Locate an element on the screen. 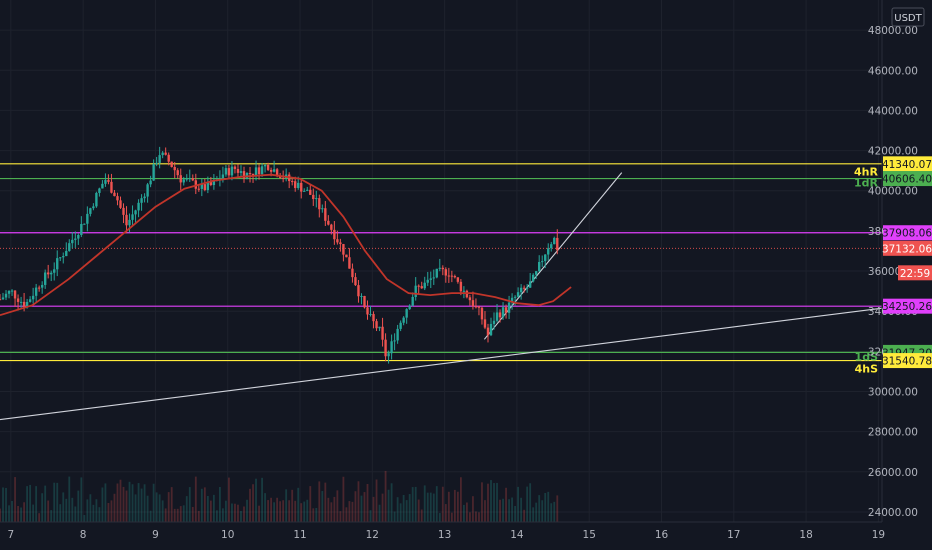 The image size is (932, 550). current-price-tag is located at coordinates (907, 248).